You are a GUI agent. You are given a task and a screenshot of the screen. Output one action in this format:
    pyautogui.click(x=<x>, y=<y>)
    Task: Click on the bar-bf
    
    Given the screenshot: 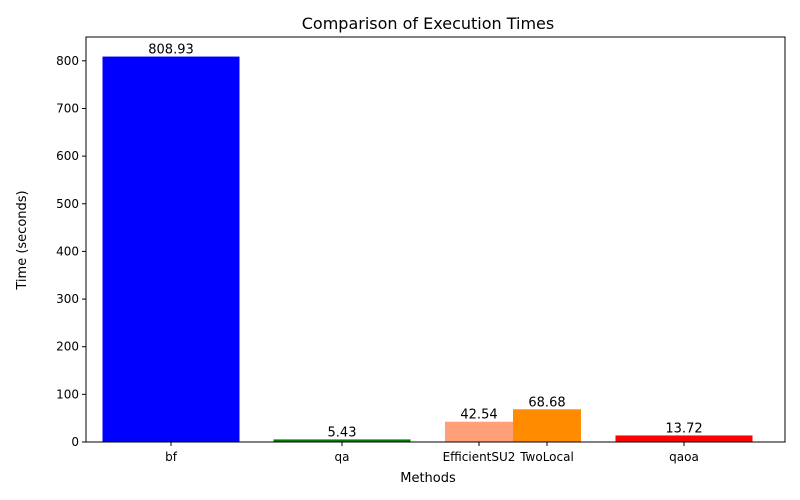 What is the action you would take?
    pyautogui.click(x=171, y=249)
    